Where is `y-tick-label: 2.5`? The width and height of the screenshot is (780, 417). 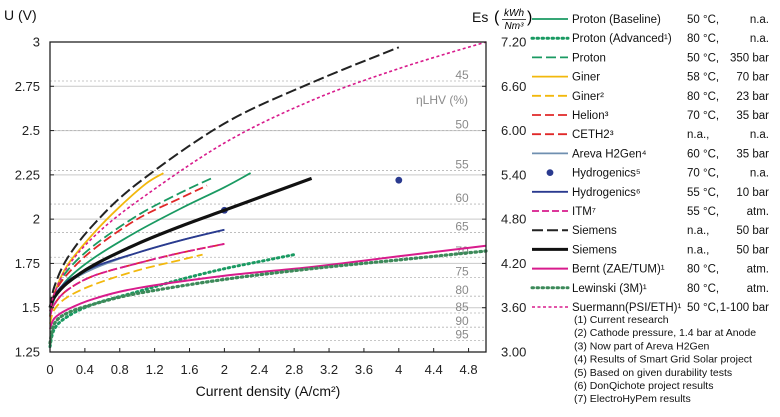
y-tick-label: 2.5 is located at coordinates (31, 130).